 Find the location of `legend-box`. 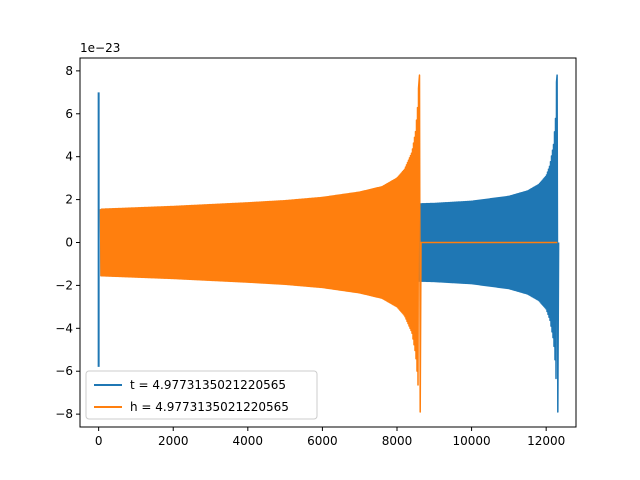

legend-box is located at coordinates (201, 395).